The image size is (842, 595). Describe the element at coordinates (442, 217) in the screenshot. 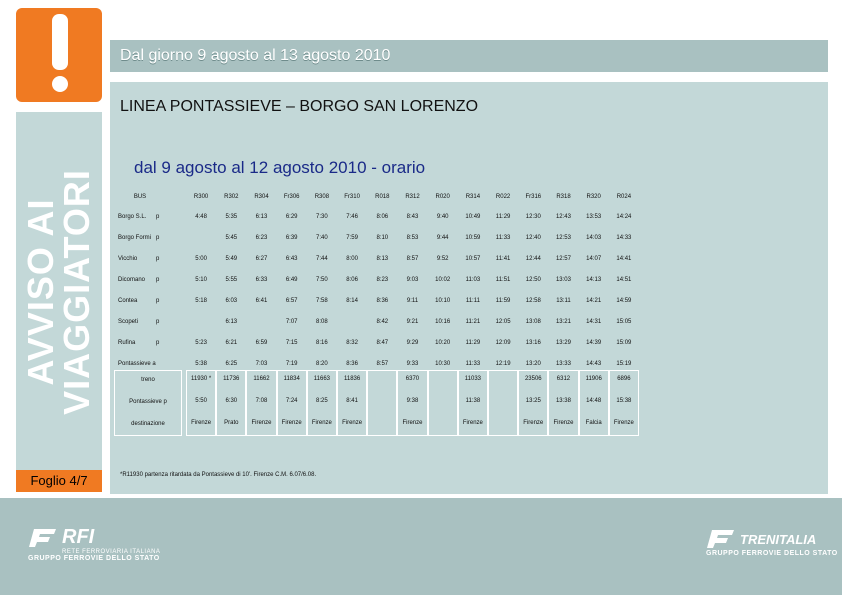

I see `time-cell: 9:40` at that location.